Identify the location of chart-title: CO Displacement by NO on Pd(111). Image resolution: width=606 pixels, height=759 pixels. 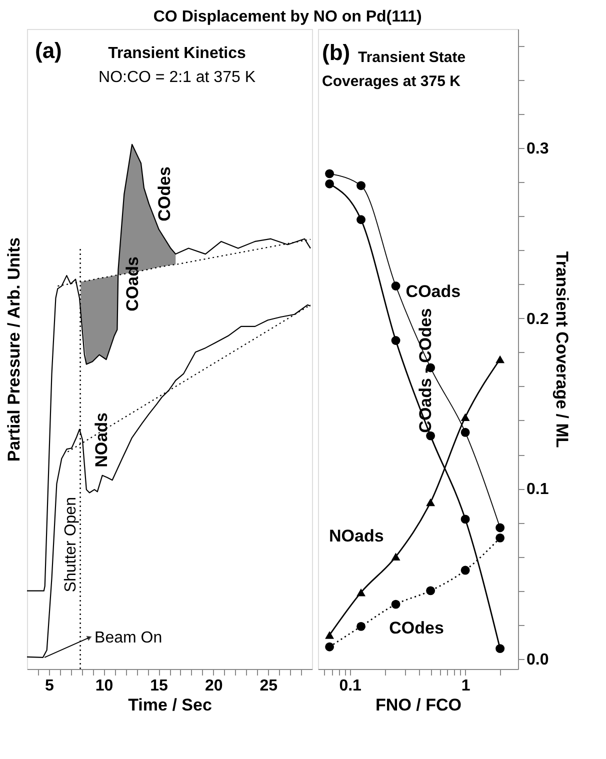
(287, 17).